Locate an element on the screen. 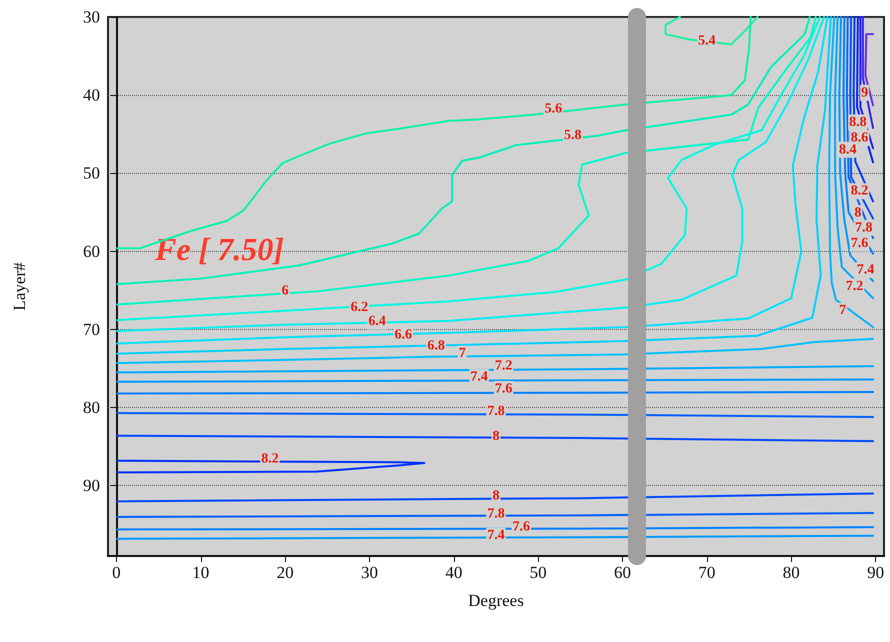  x-tick-label: 80 is located at coordinates (791, 572).